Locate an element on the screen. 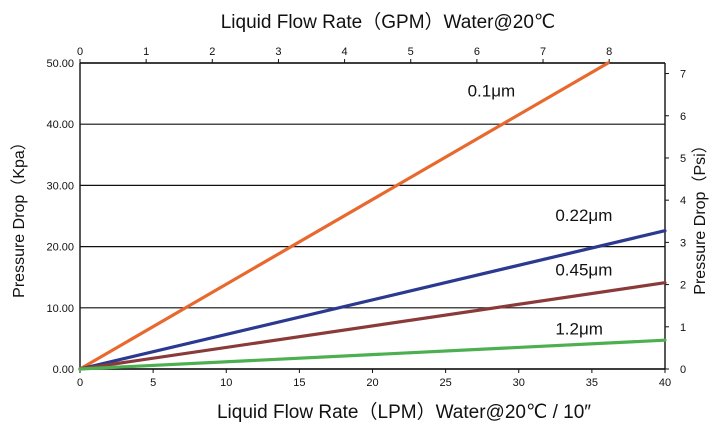  top-tick-label: 6 is located at coordinates (477, 52).